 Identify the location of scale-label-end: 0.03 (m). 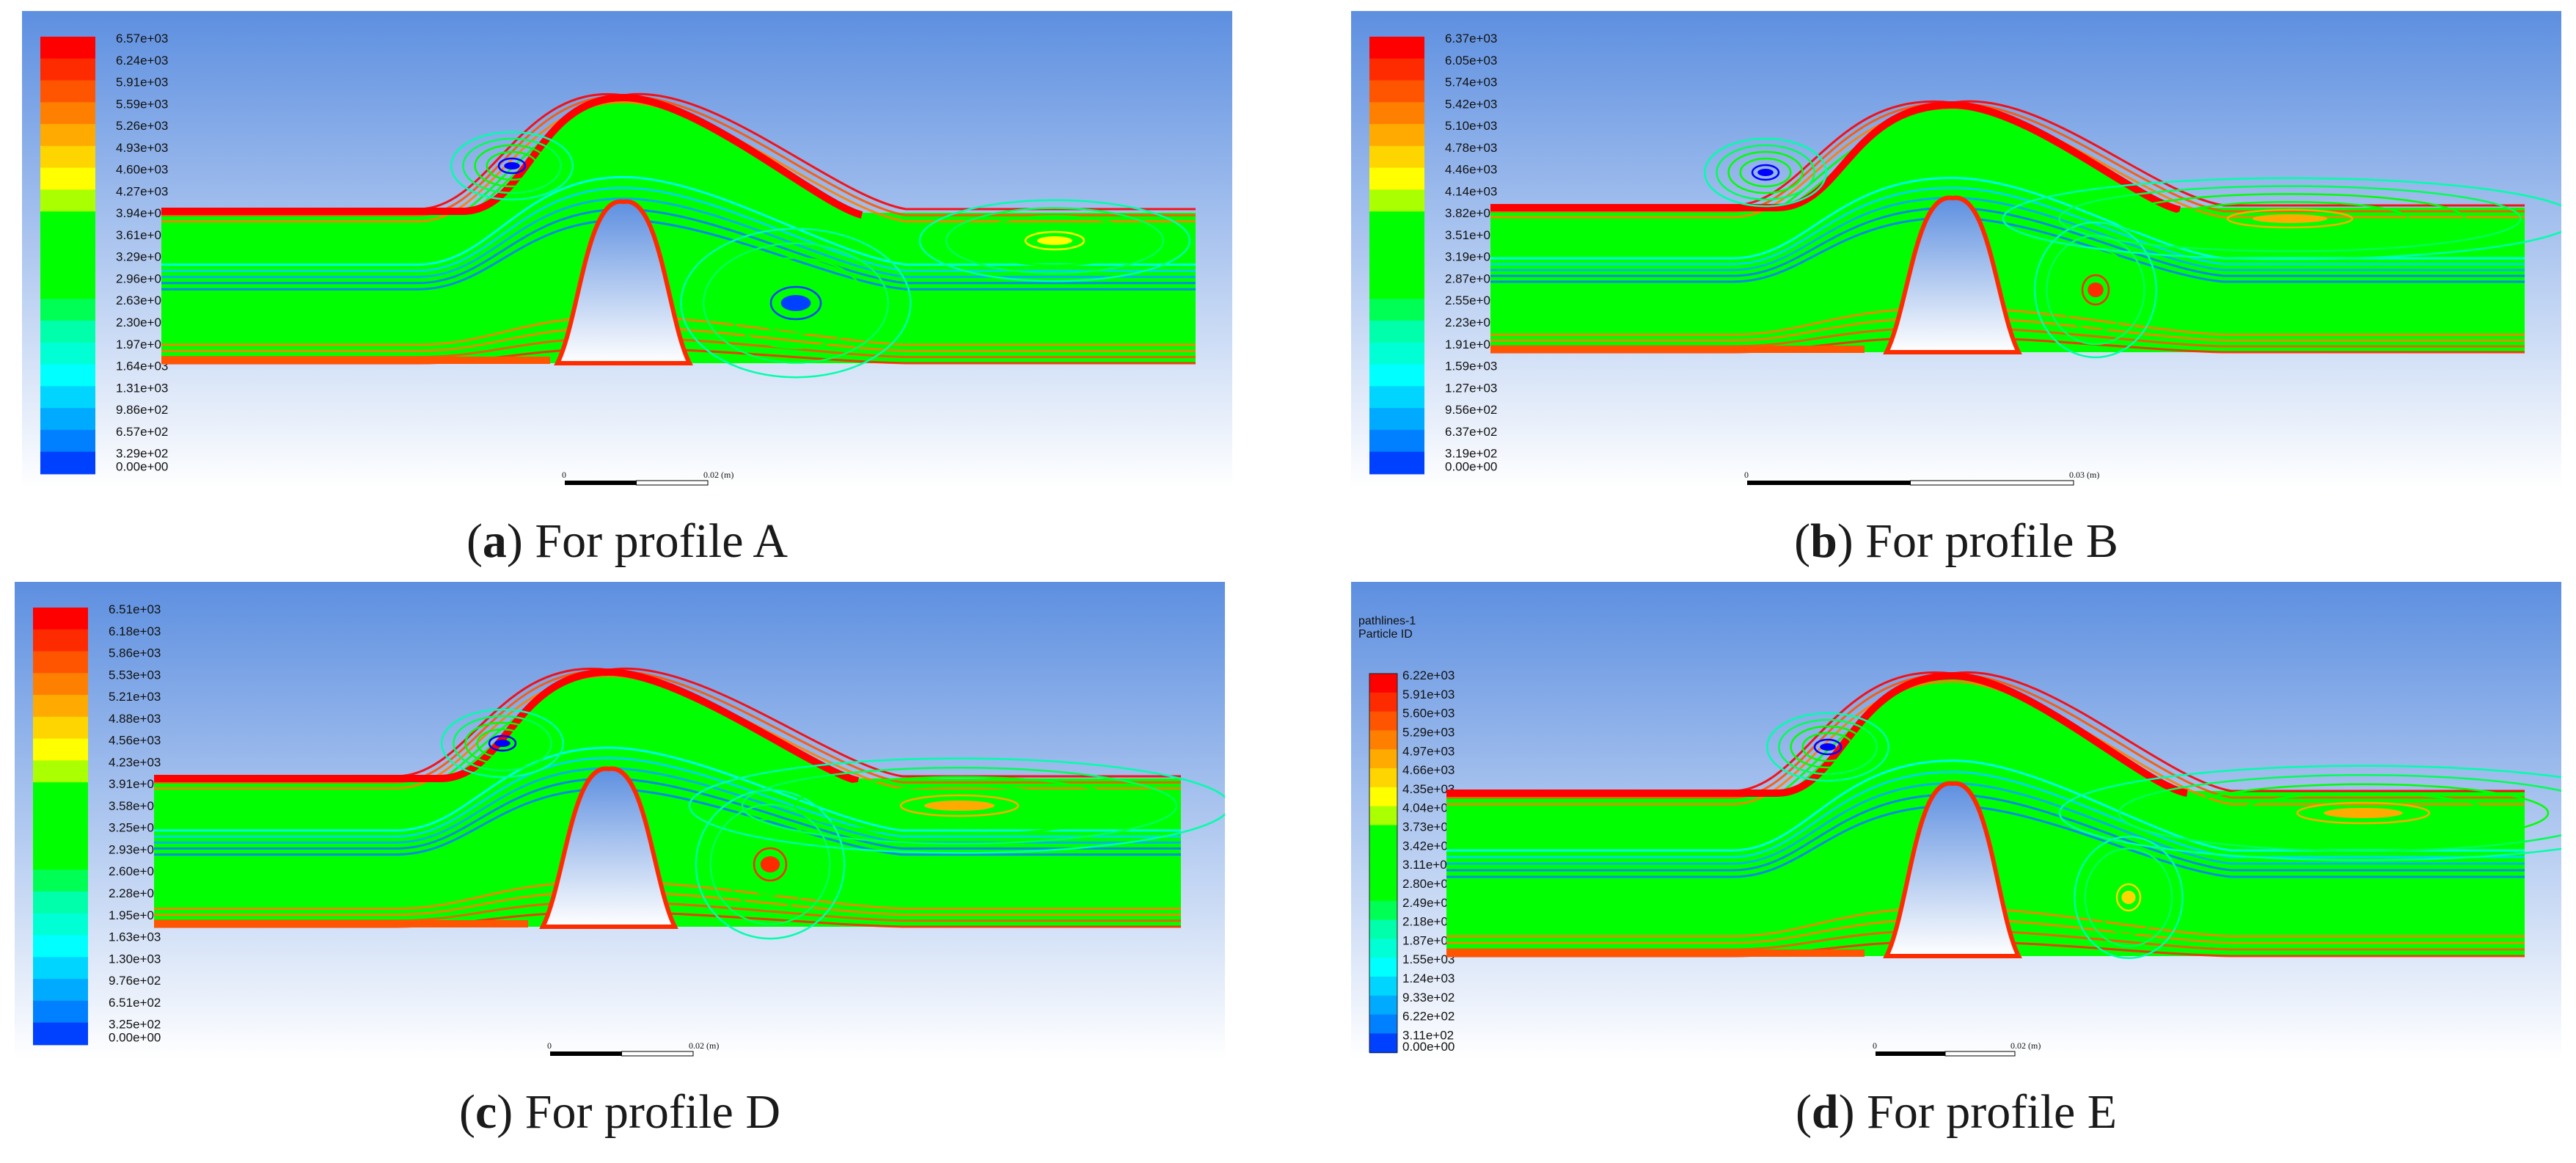
(2084, 475).